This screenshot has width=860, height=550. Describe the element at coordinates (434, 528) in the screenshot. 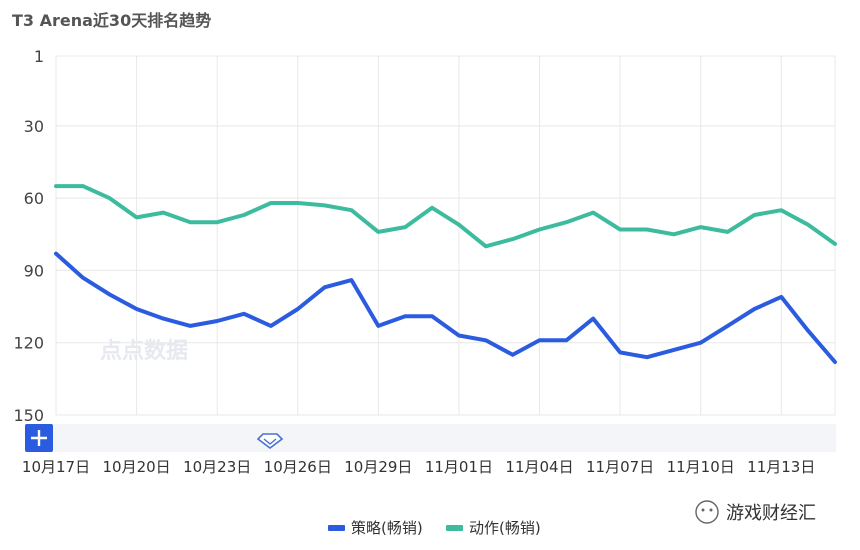

I see `legend: 策略(畅销) 动作(畅销)` at that location.